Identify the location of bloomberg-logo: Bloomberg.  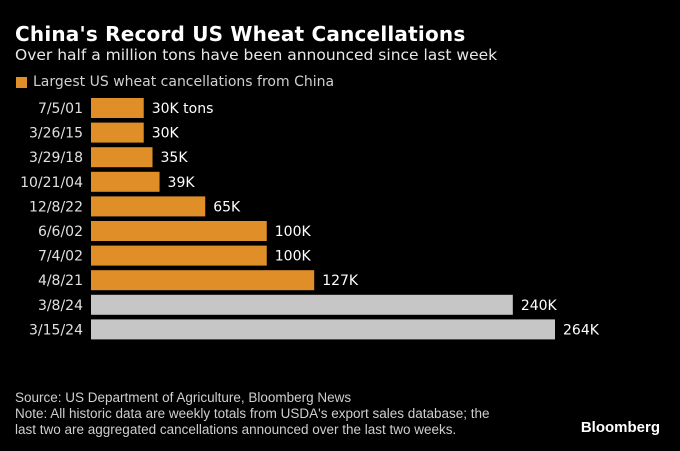
(620, 427).